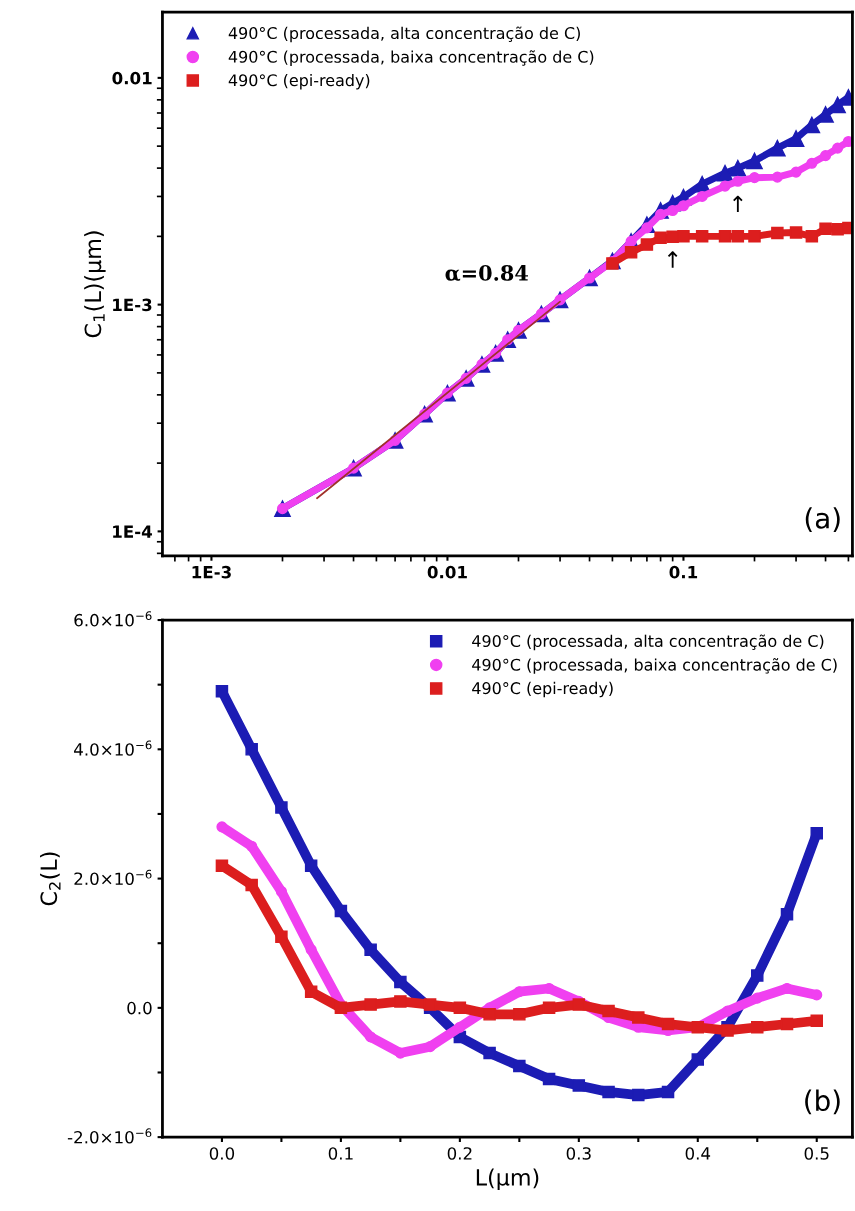 The height and width of the screenshot is (1211, 855). Describe the element at coordinates (113, 877) in the screenshot. I see `y-tick-label: 2.0×10$^{−6}$` at that location.